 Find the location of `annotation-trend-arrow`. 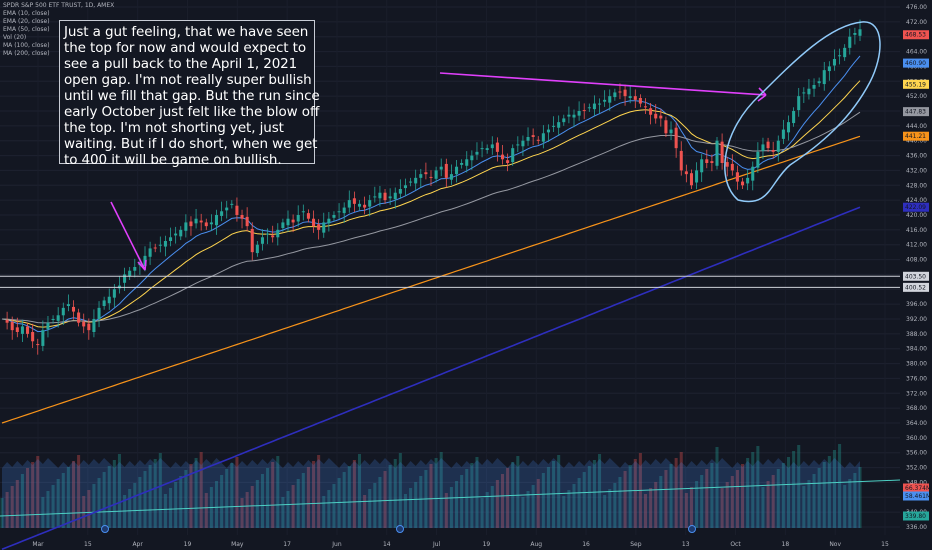

annotation-trend-arrow is located at coordinates (603, 84).